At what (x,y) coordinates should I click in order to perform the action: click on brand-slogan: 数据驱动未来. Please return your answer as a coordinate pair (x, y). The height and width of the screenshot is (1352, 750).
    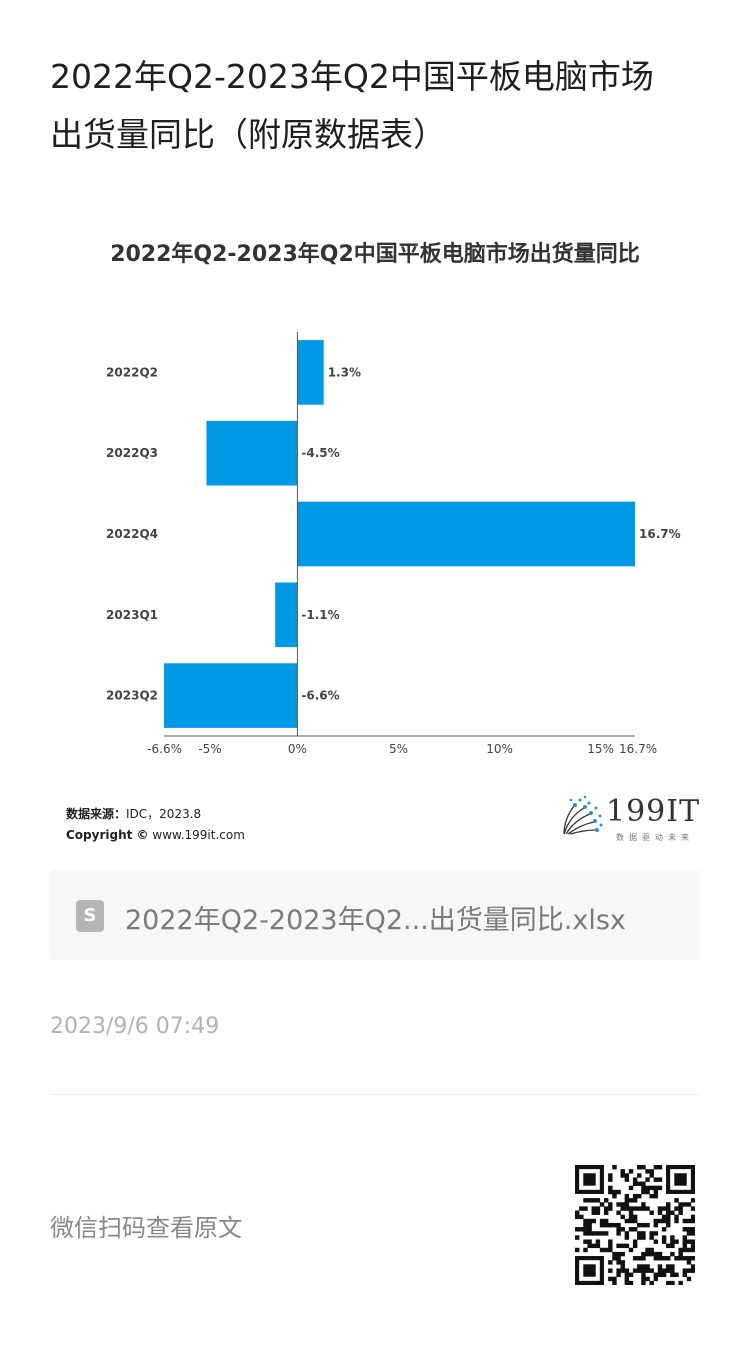
    Looking at the image, I should click on (655, 837).